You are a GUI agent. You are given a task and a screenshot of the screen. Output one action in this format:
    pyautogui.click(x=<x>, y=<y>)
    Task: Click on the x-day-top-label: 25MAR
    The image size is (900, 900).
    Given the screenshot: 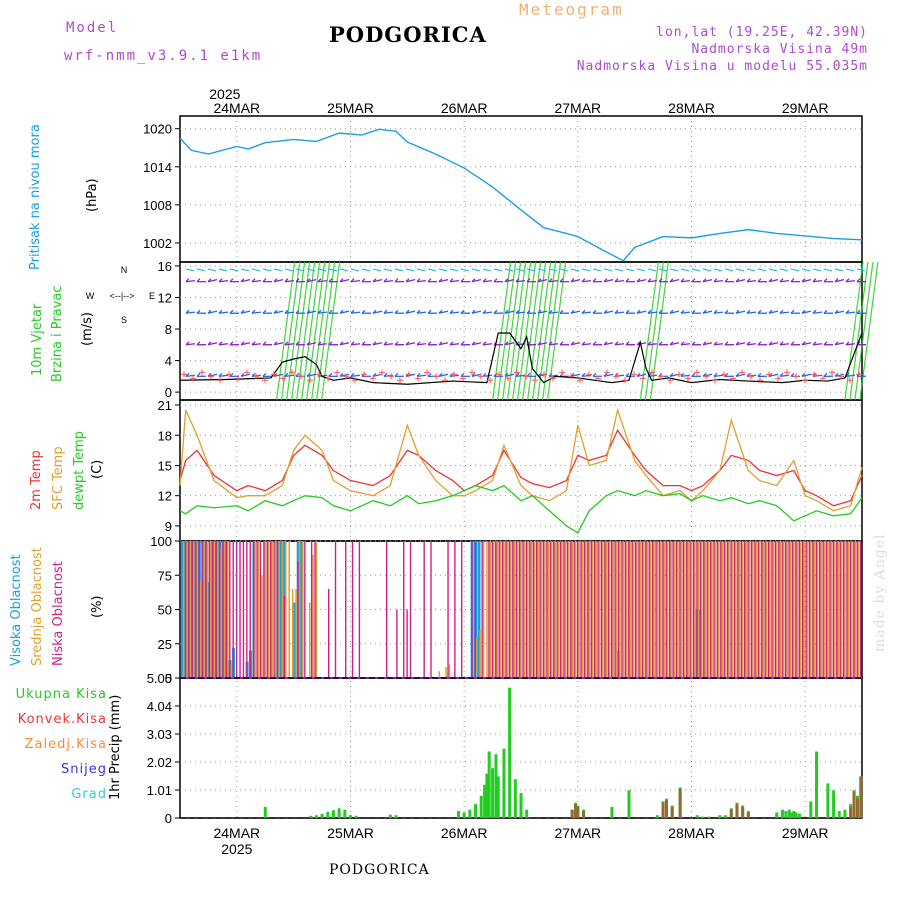 What is the action you would take?
    pyautogui.click(x=350, y=108)
    